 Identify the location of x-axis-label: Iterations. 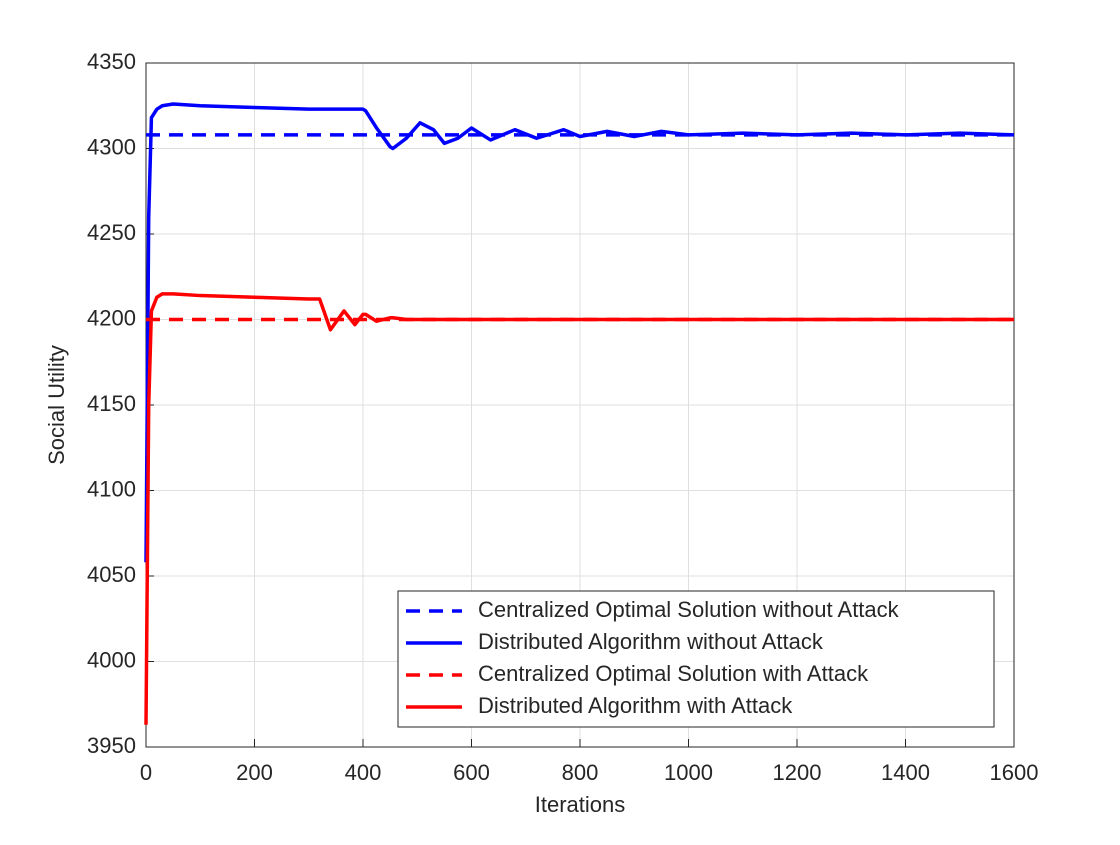
(580, 804).